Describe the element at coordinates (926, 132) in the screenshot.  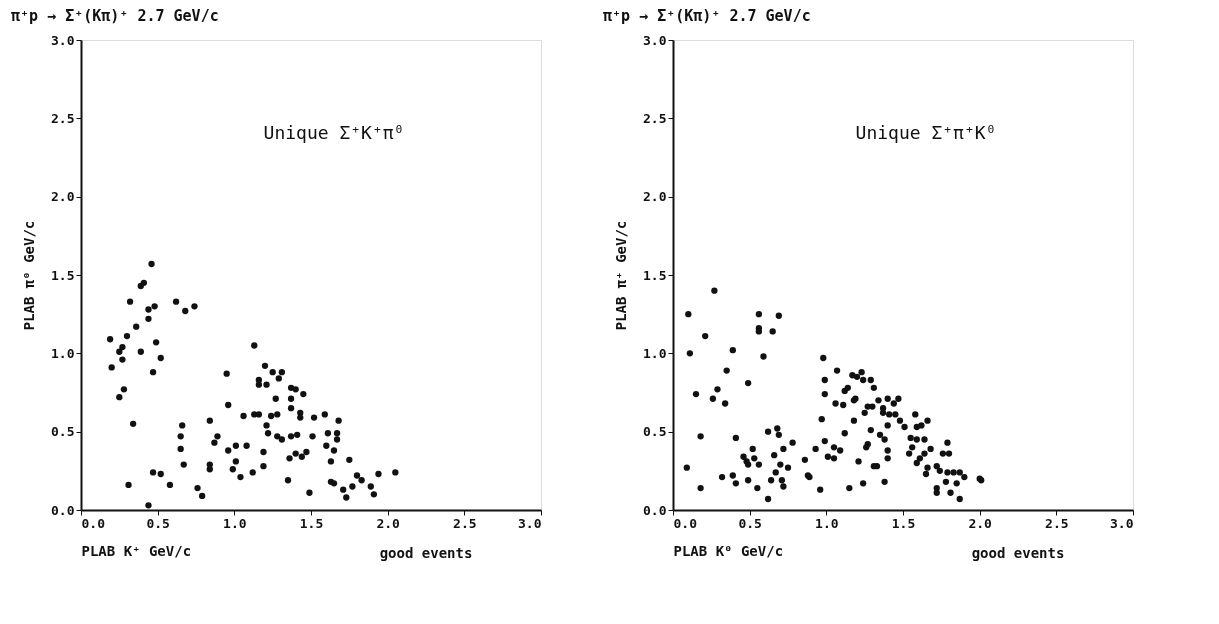
I see `annotation: Unique Σ⁺π⁺K⁰` at that location.